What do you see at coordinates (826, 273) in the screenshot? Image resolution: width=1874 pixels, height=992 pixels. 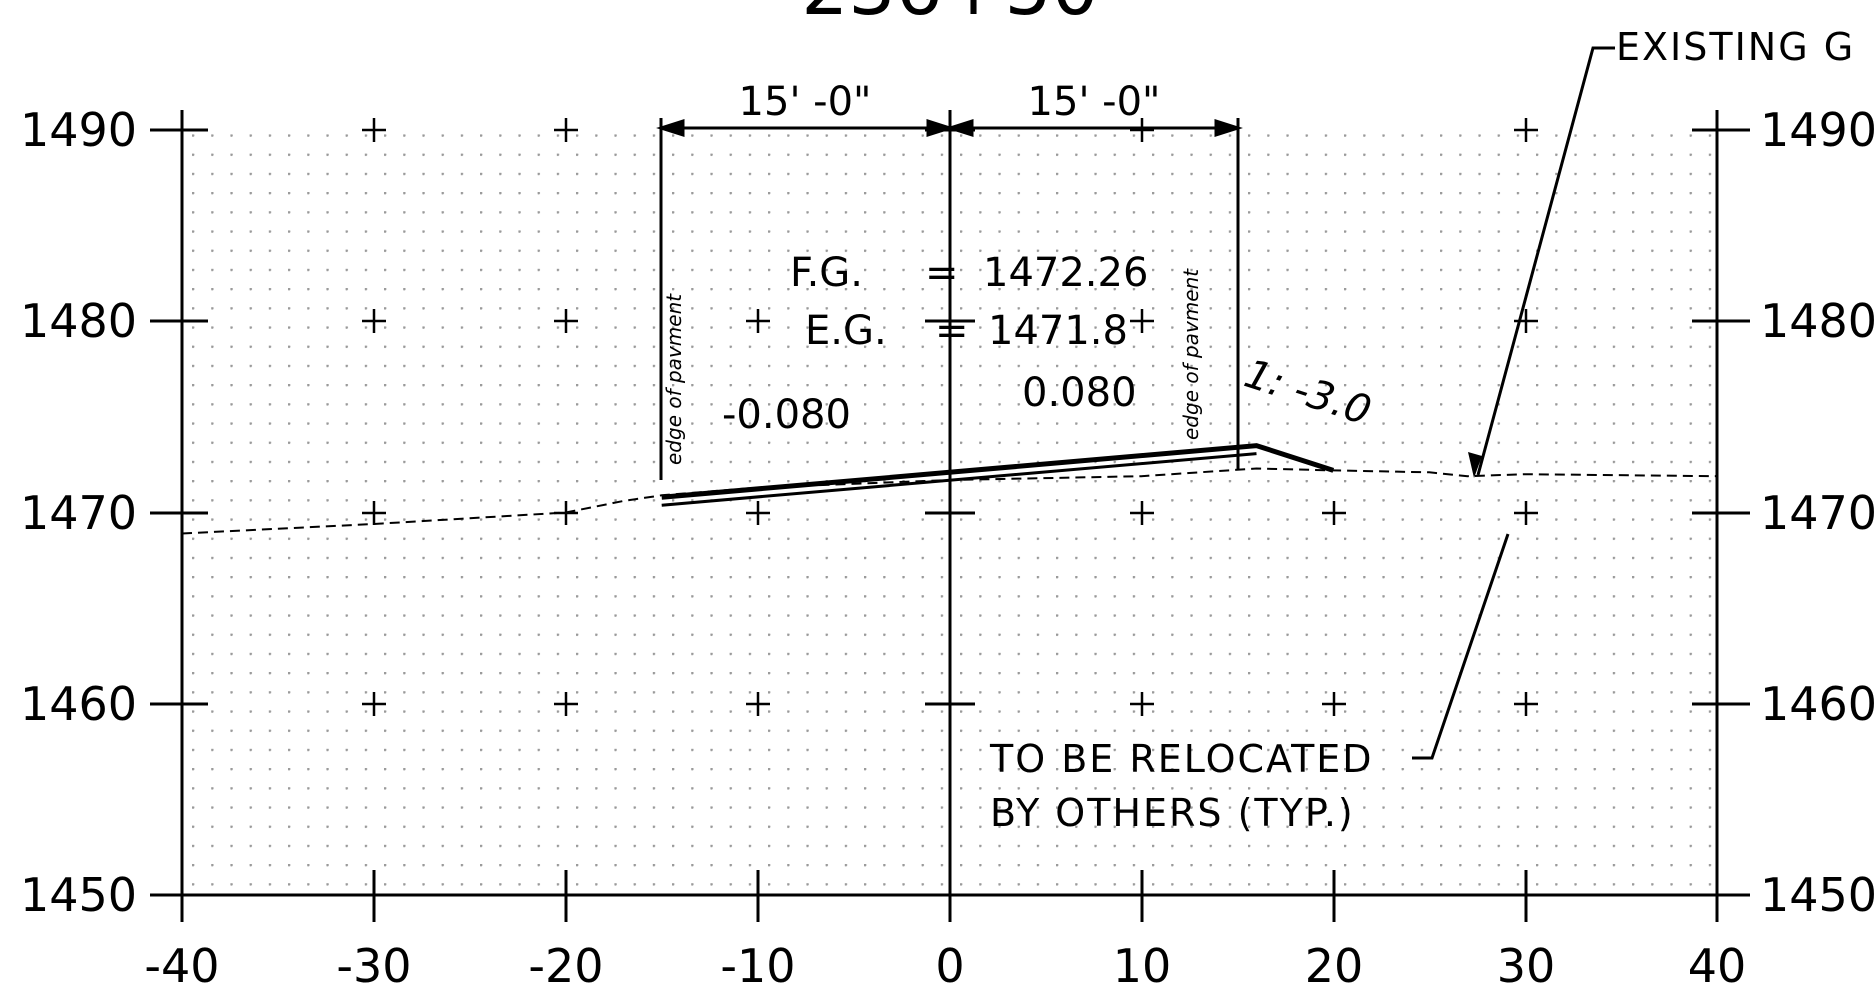 I see `fg-label: F.G.` at bounding box center [826, 273].